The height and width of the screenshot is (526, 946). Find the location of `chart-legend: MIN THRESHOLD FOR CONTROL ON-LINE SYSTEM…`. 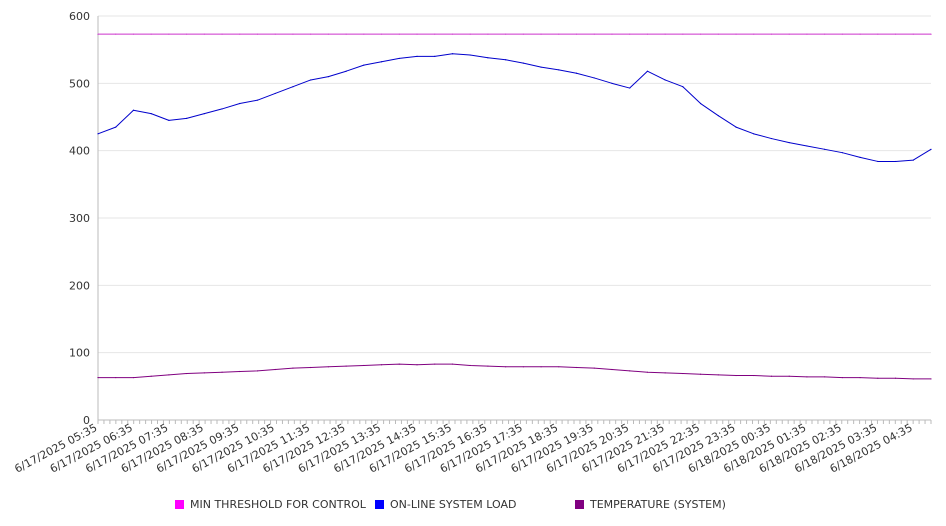

chart-legend: MIN THRESHOLD FOR CONTROL ON-LINE SYSTEM… is located at coordinates (473, 507).